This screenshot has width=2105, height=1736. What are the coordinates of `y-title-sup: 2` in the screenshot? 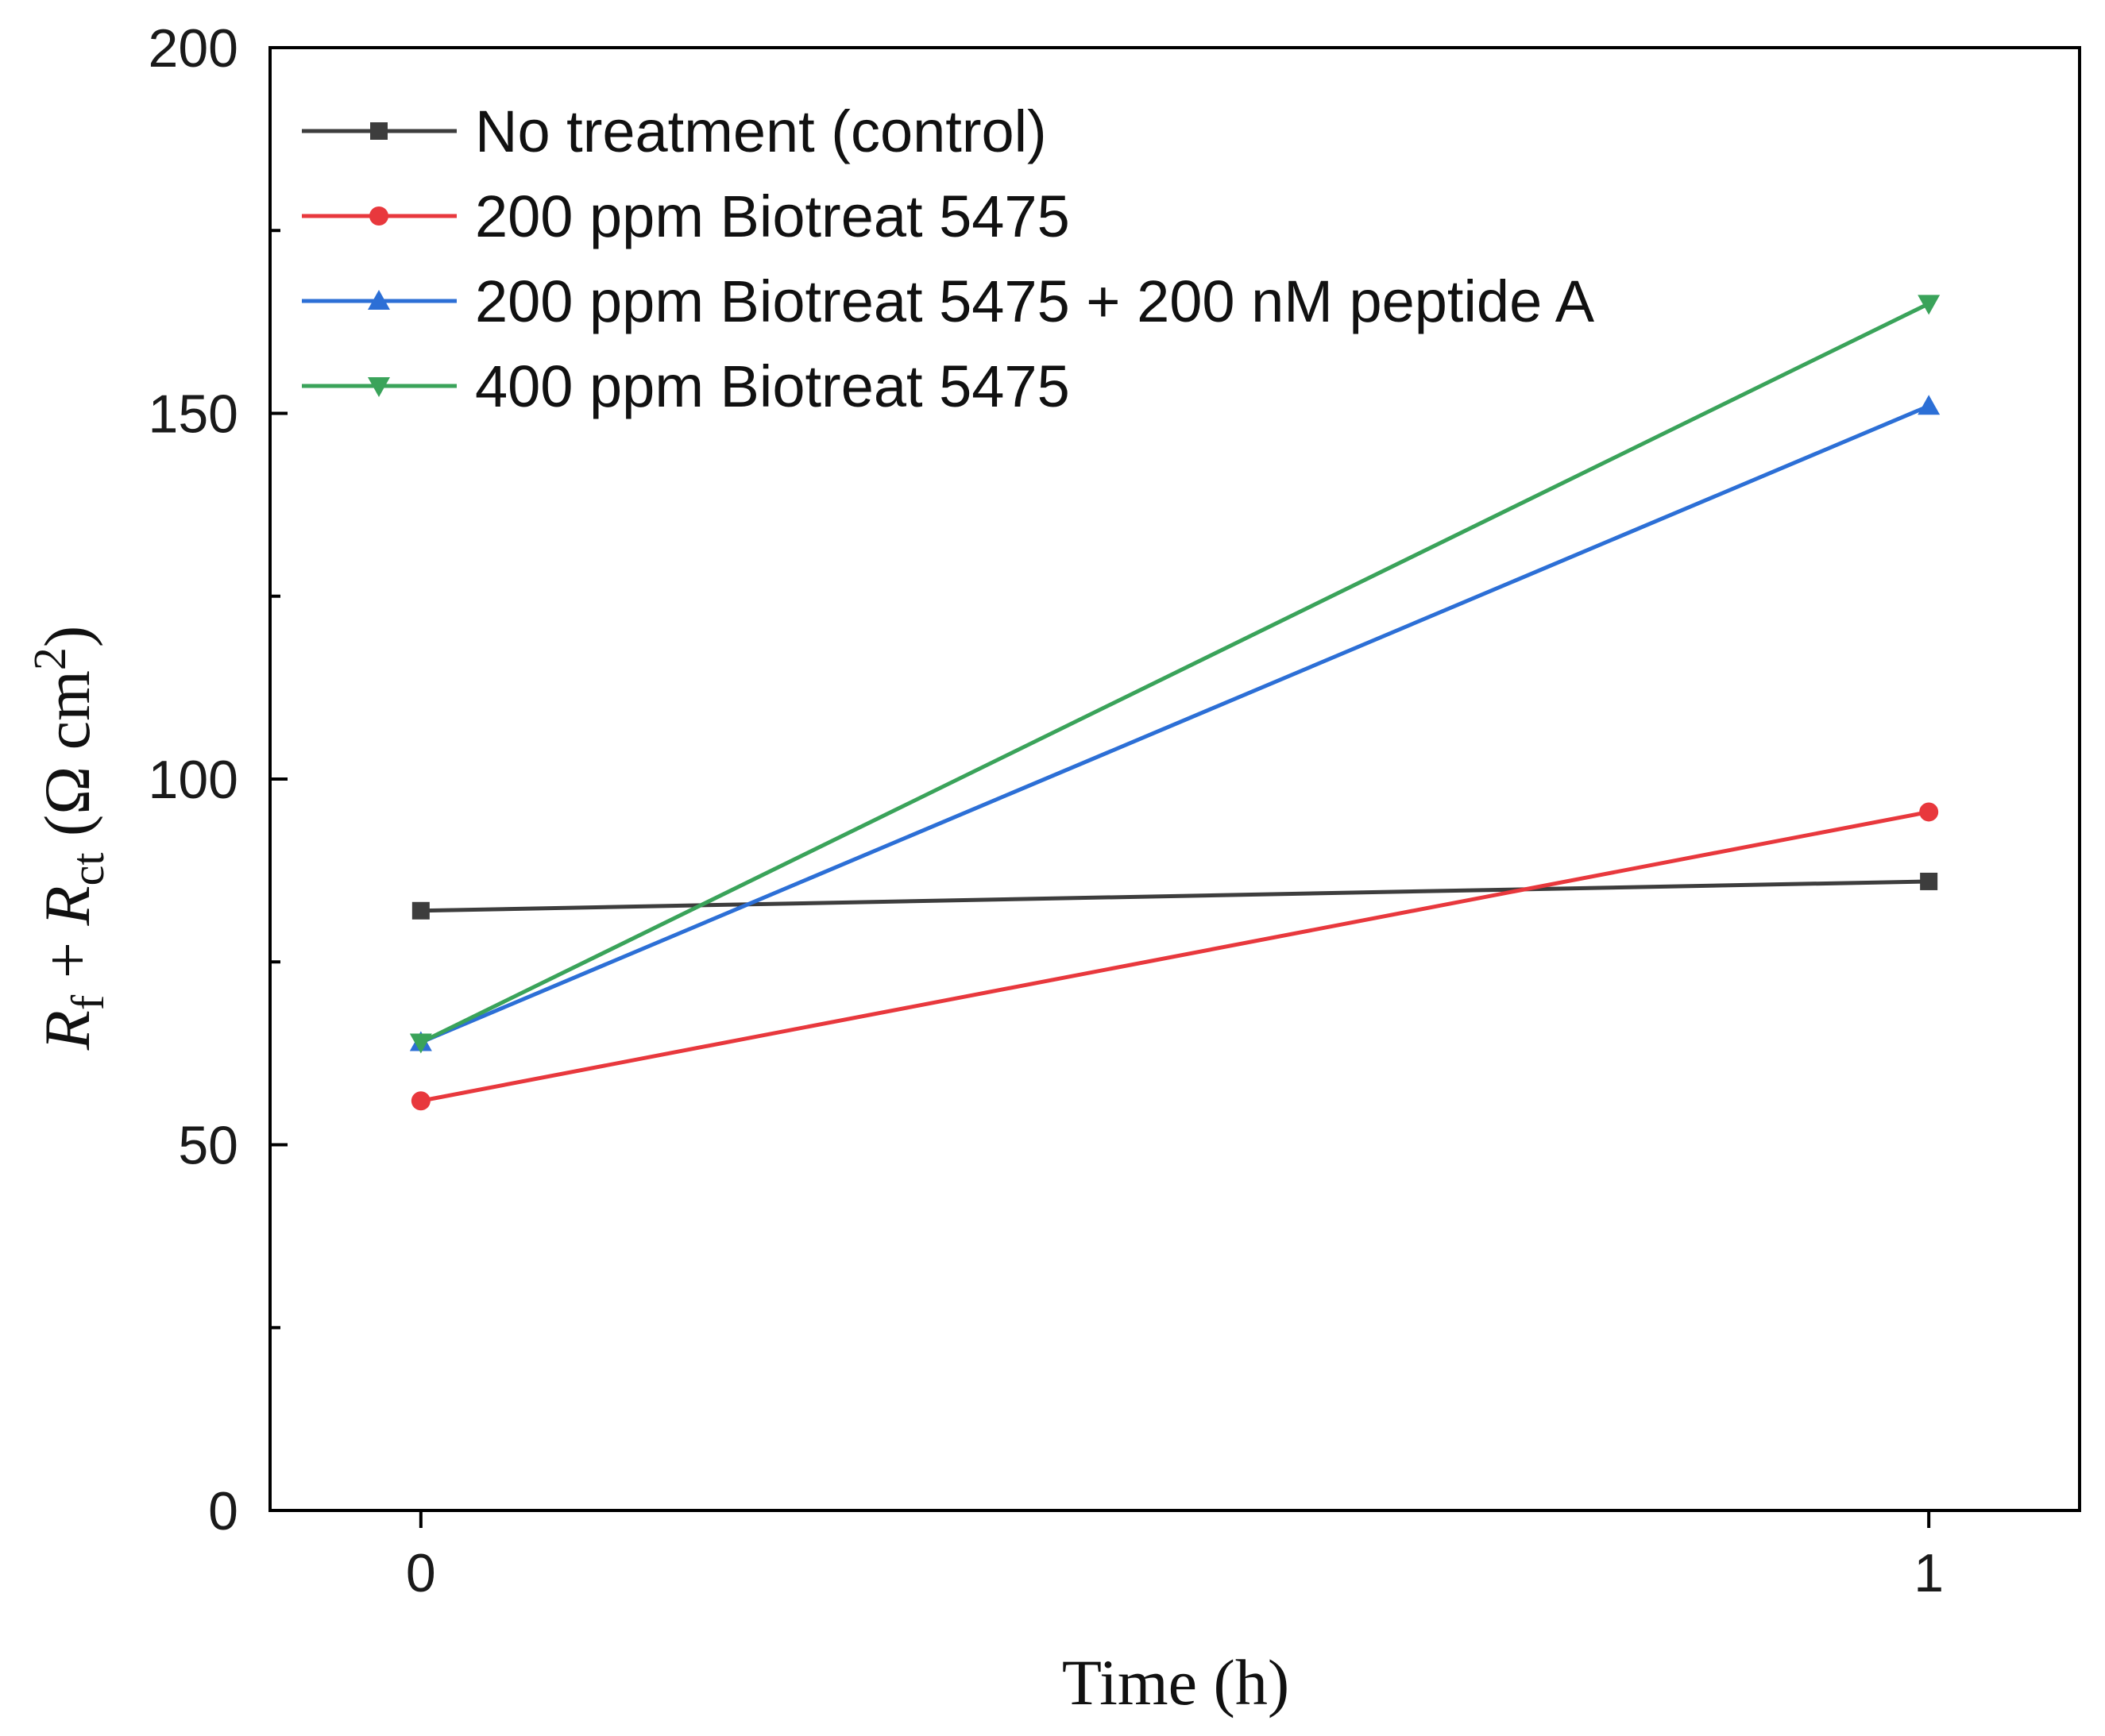 It's located at (49, 658).